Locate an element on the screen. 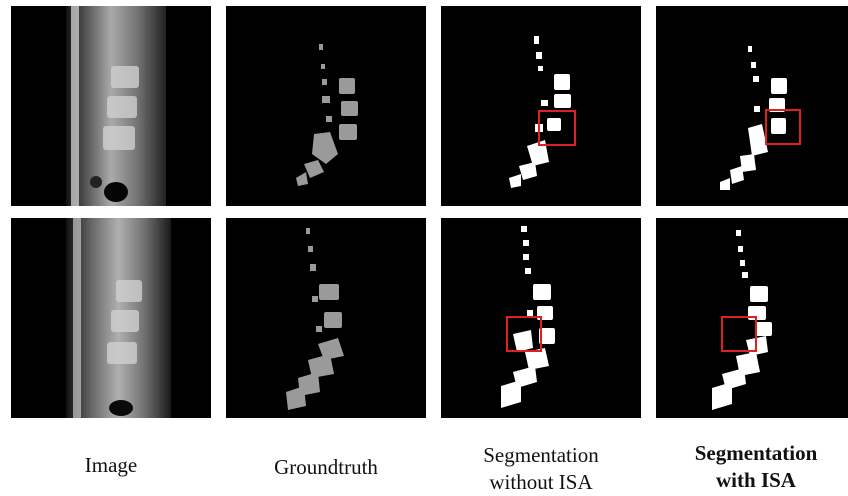 The width and height of the screenshot is (848, 496). caption-line: Image is located at coordinates (111, 465).